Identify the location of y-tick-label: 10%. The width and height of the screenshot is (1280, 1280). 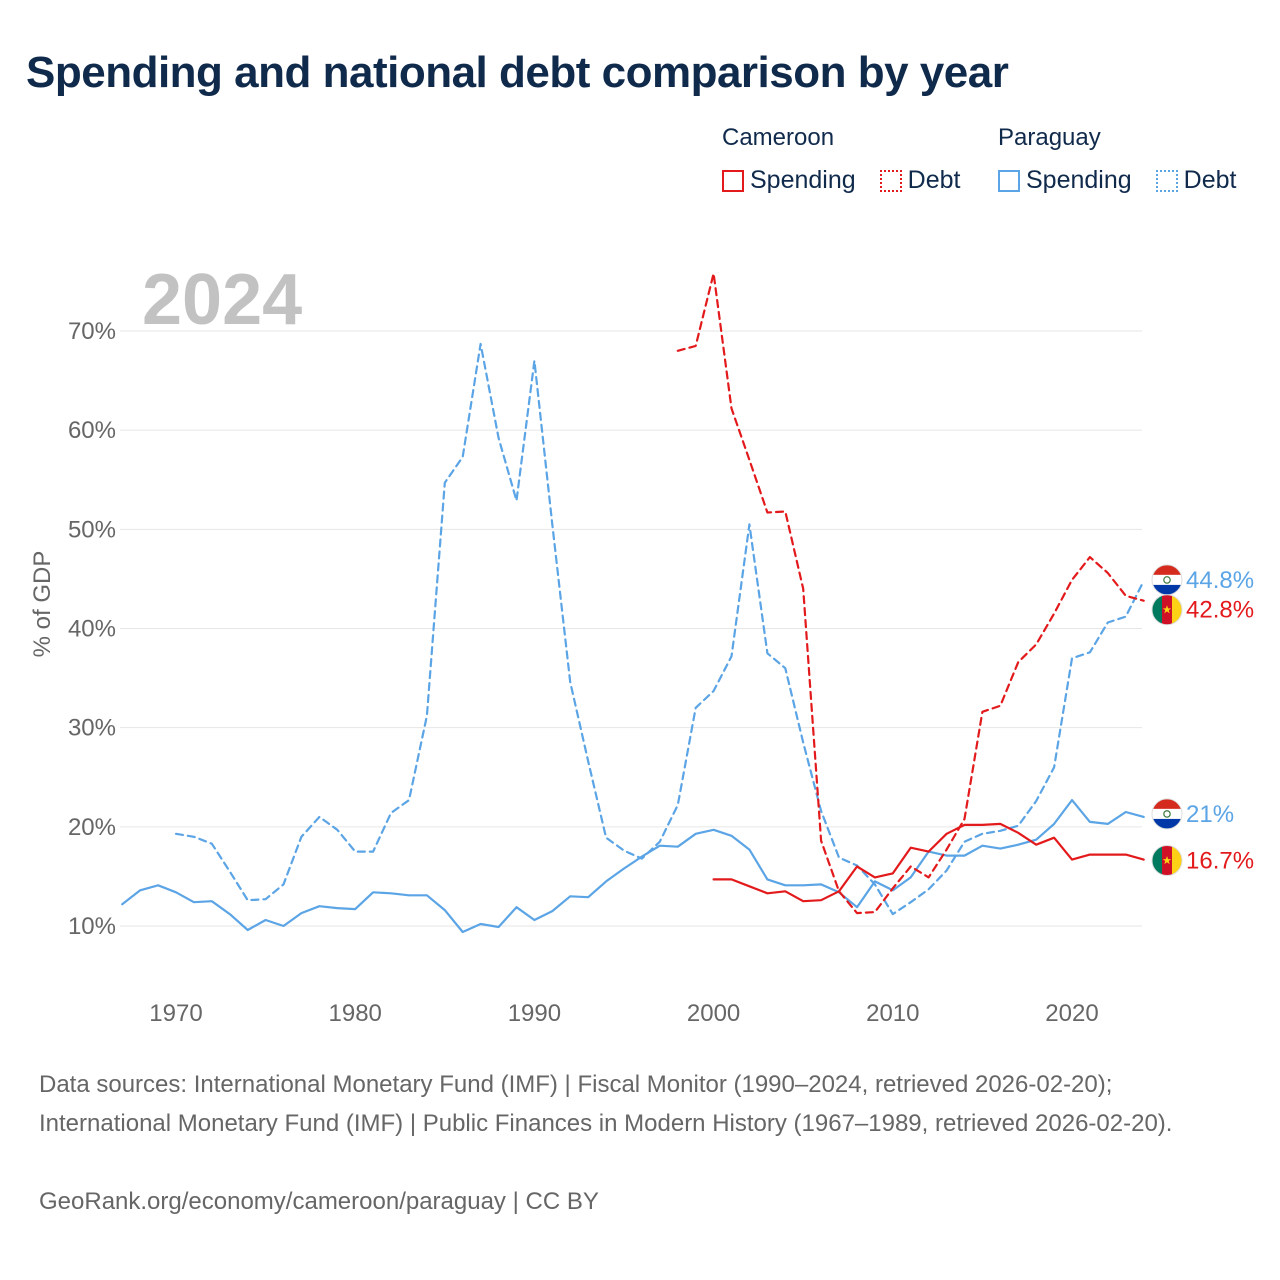
(92, 926).